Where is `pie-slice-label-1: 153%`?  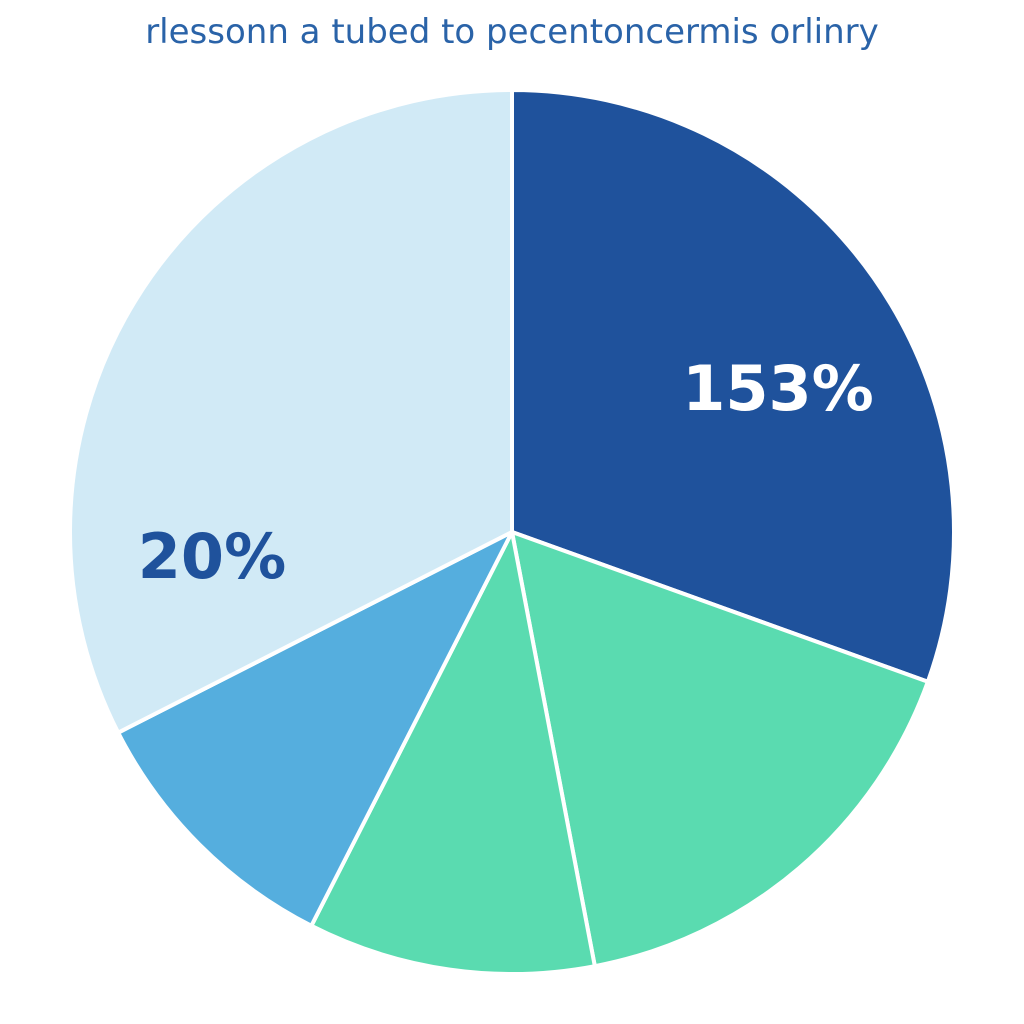
pie-slice-label-1: 153% is located at coordinates (778, 388).